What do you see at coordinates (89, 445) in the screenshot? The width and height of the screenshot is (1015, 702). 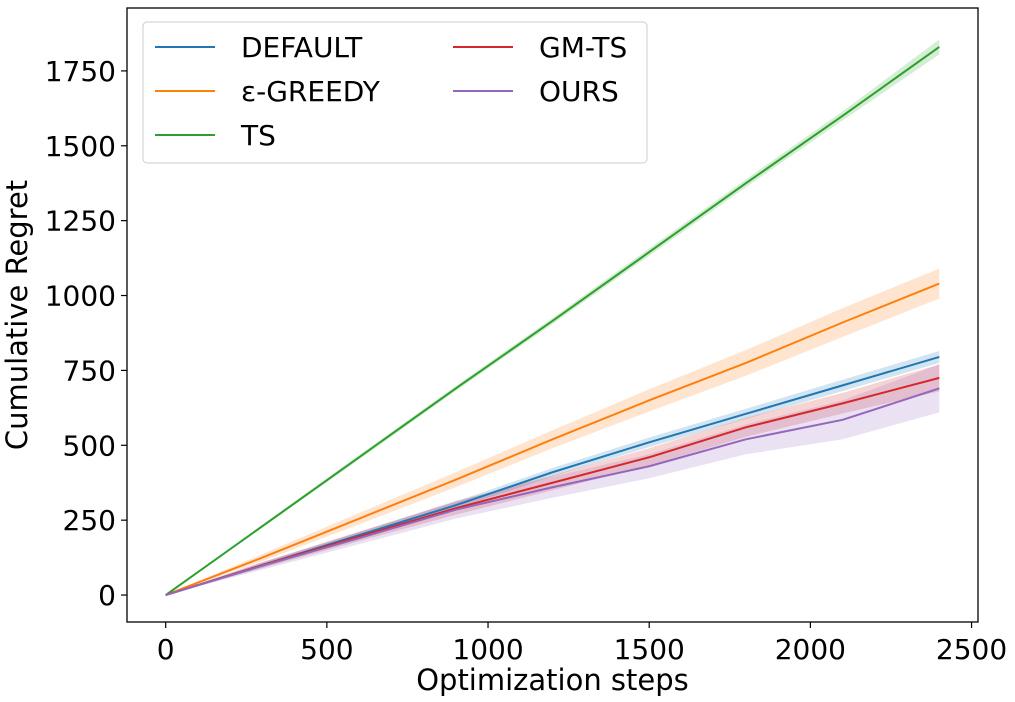 I see `y-tick-label: 500` at bounding box center [89, 445].